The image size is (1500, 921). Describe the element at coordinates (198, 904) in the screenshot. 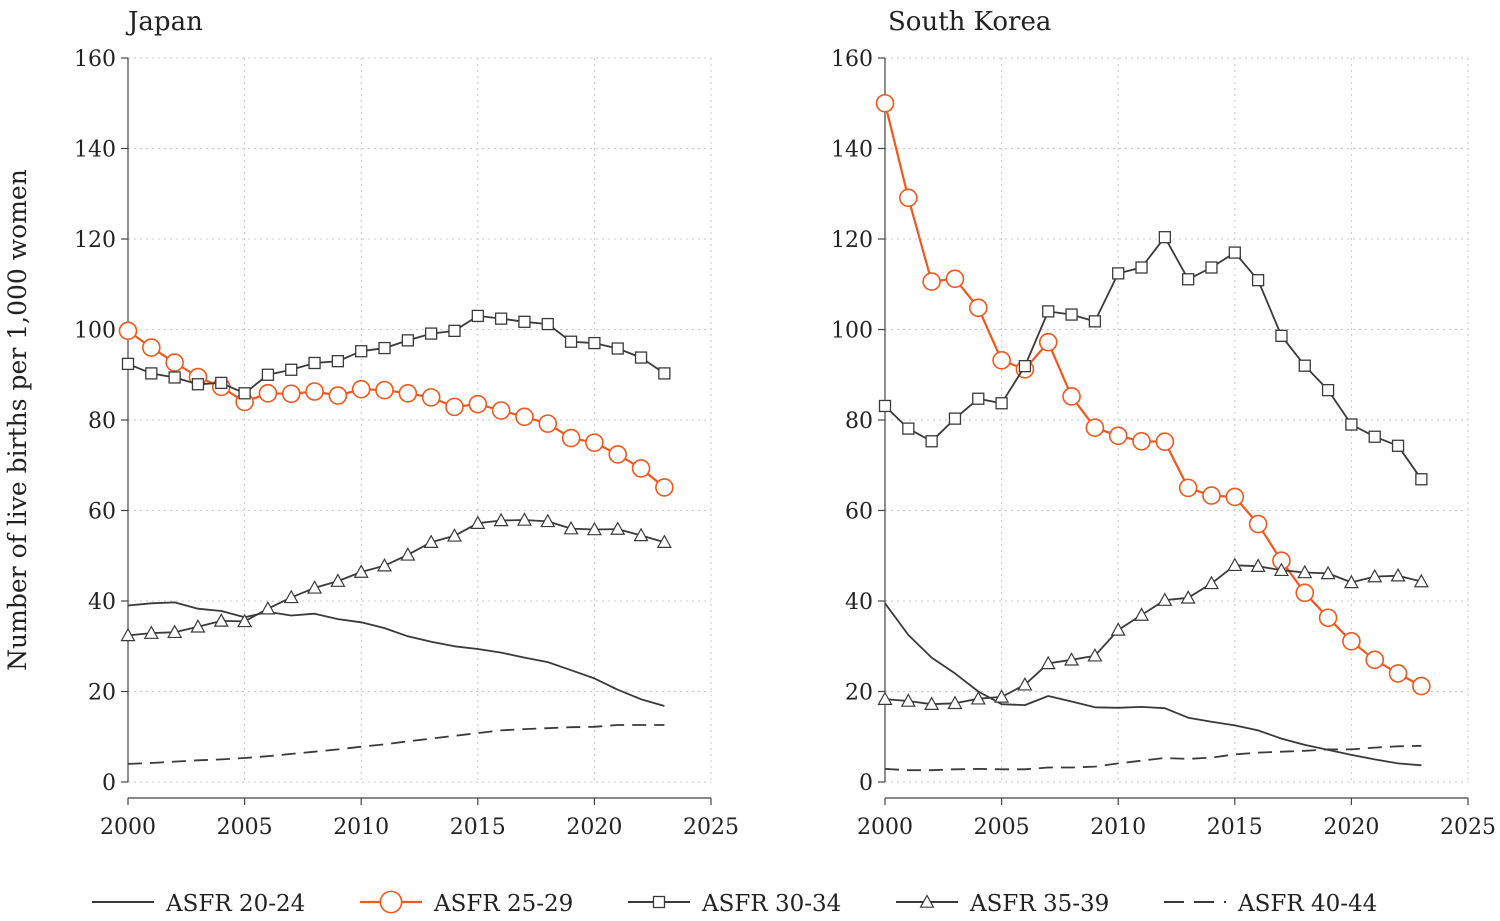

I see `legend-item: ASFR 20-24` at that location.